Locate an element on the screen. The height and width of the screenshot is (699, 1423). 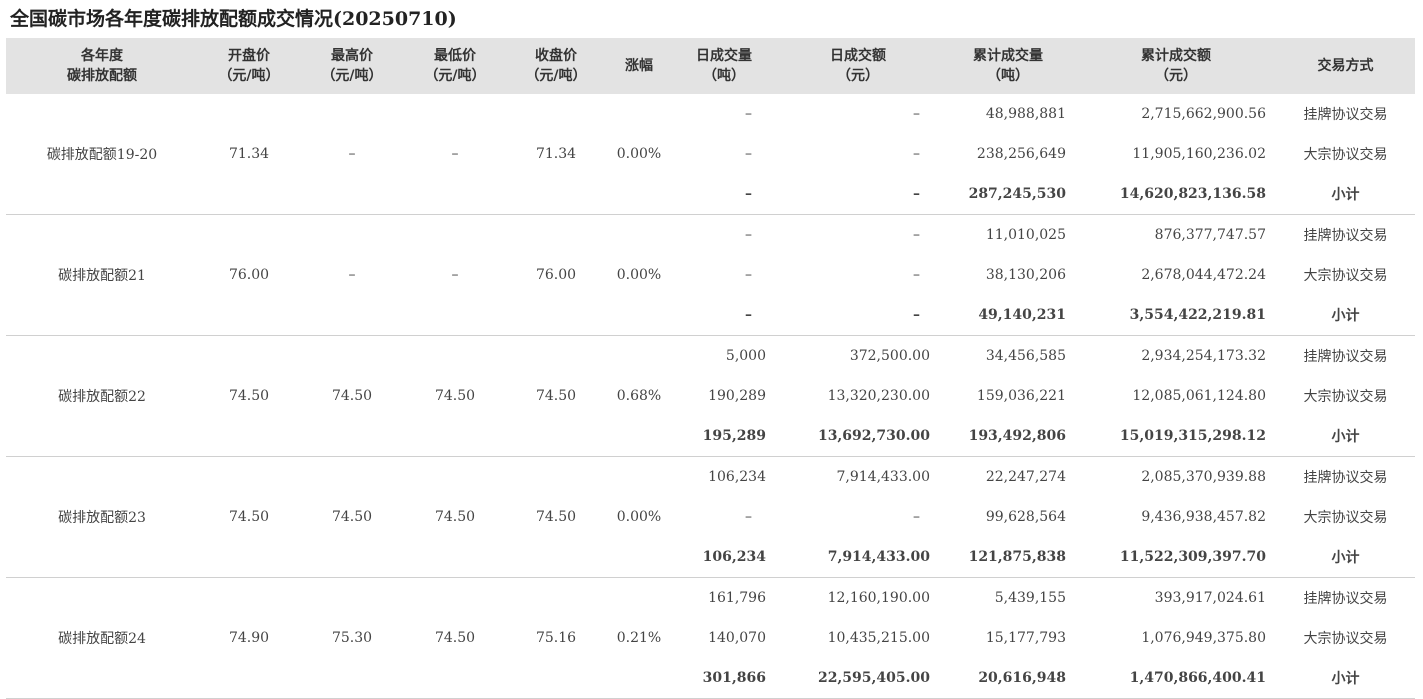
daily-amount-cell: 22,595,405.00 is located at coordinates (858, 678).